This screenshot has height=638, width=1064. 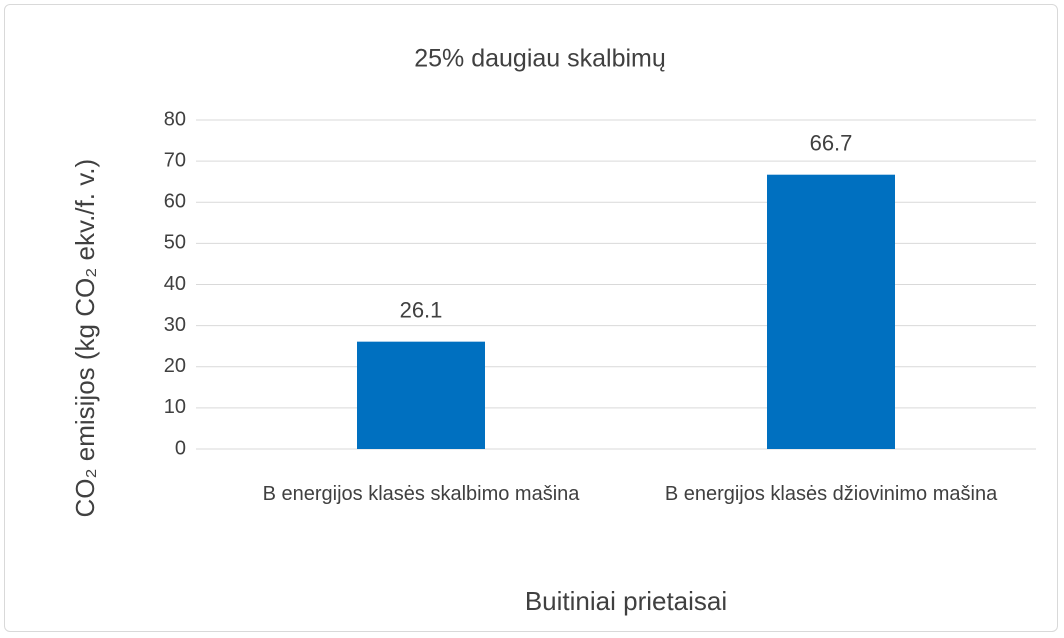 I want to click on y-tick-label: 20, so click(x=175, y=366).